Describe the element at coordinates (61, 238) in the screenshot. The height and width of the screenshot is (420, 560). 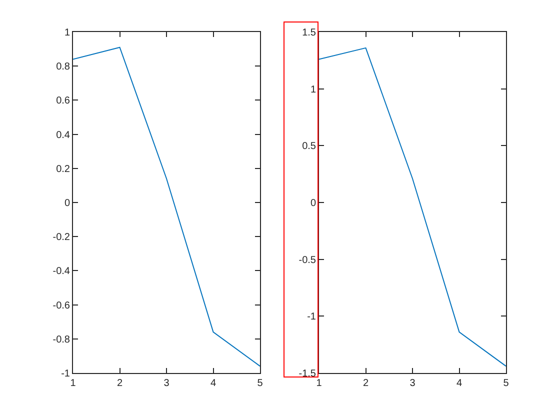
I see `y-tick-label: -0.2` at that location.